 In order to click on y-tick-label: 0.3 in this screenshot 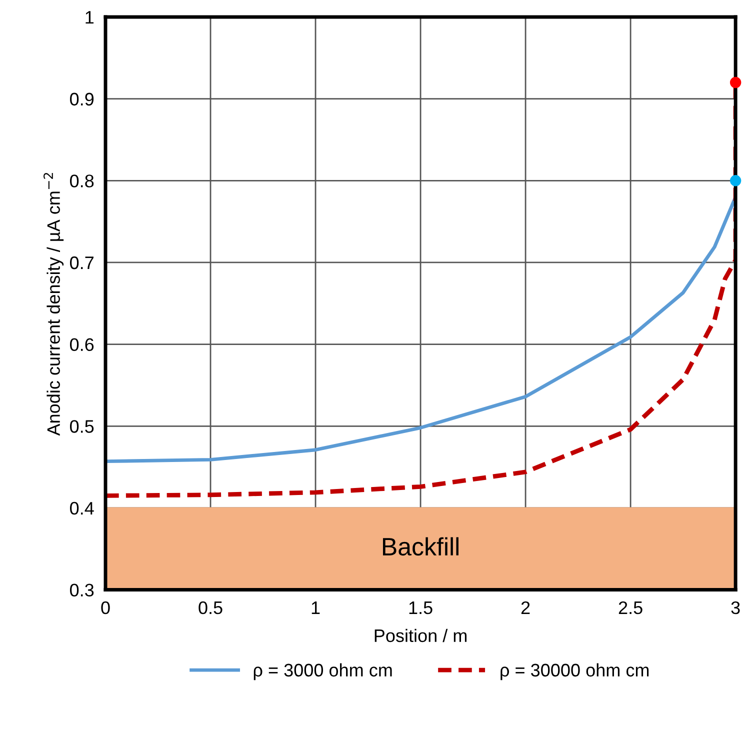, I will do `click(82, 590)`.